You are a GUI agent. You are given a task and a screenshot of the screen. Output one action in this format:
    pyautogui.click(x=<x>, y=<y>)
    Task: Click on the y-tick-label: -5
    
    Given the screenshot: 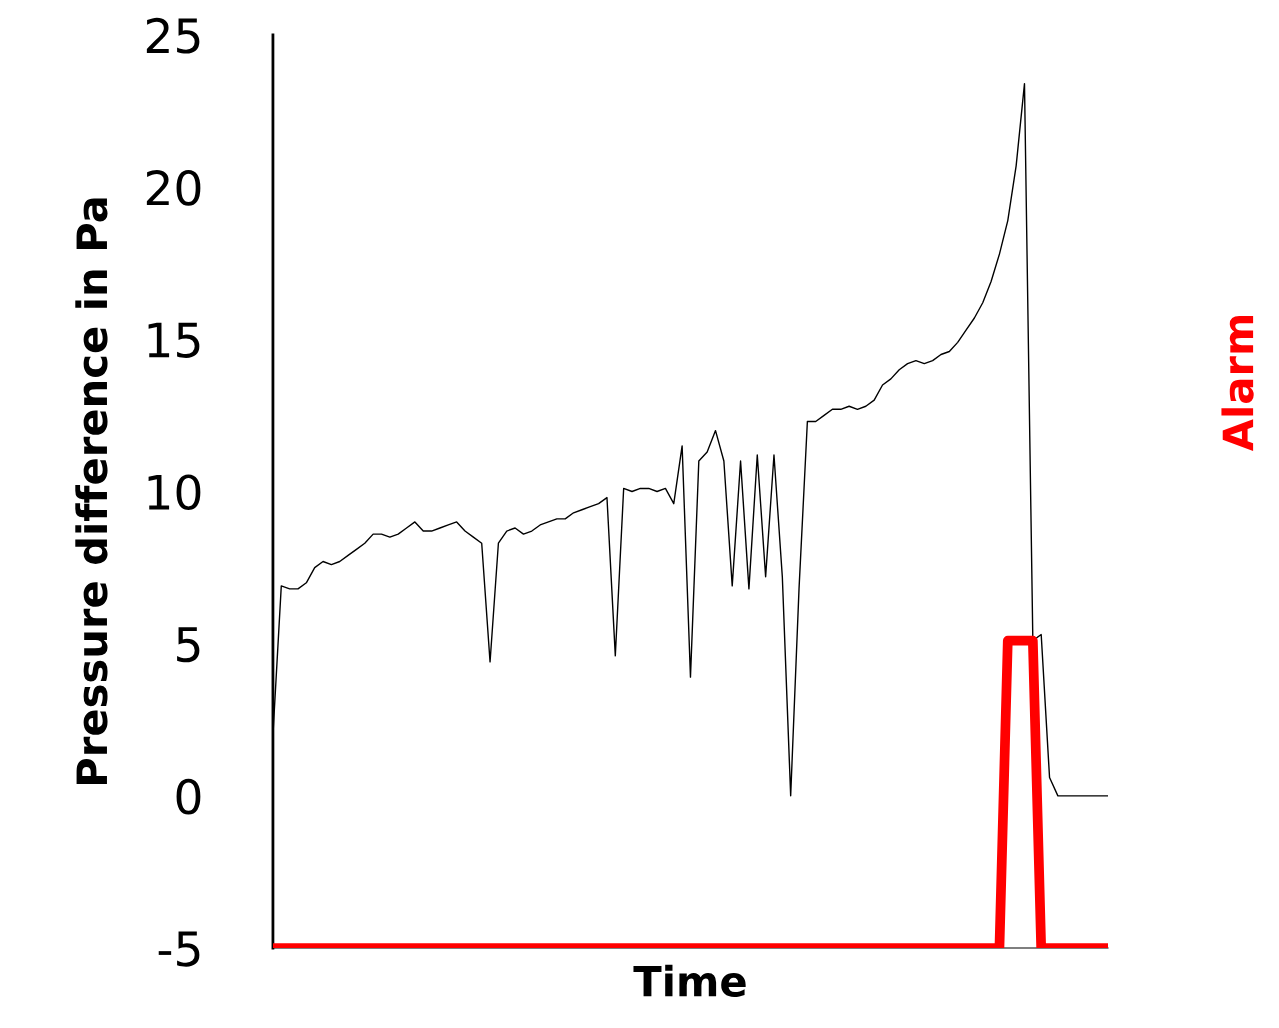 What is the action you would take?
    pyautogui.click(x=179, y=949)
    